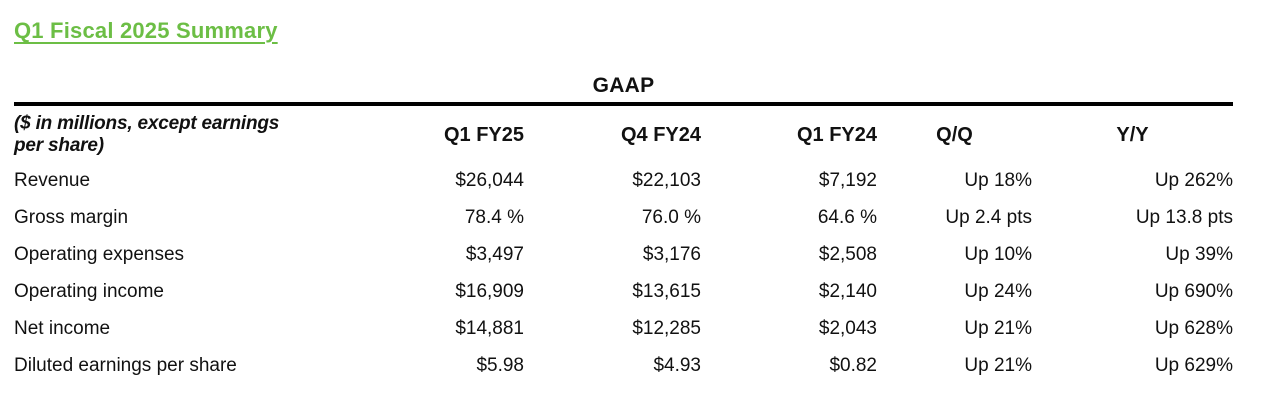  What do you see at coordinates (998, 180) in the screenshot?
I see `cell-qq: Up 18%` at bounding box center [998, 180].